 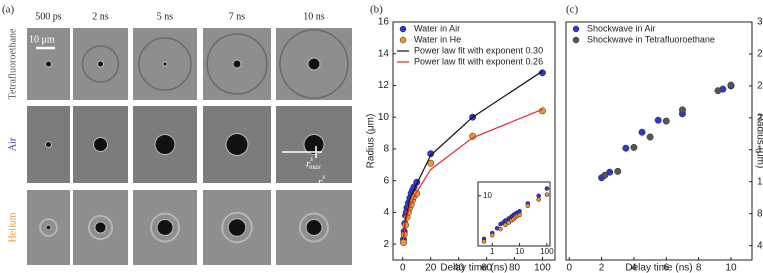 I want to click on x-tick-label: 20, so click(x=431, y=268).